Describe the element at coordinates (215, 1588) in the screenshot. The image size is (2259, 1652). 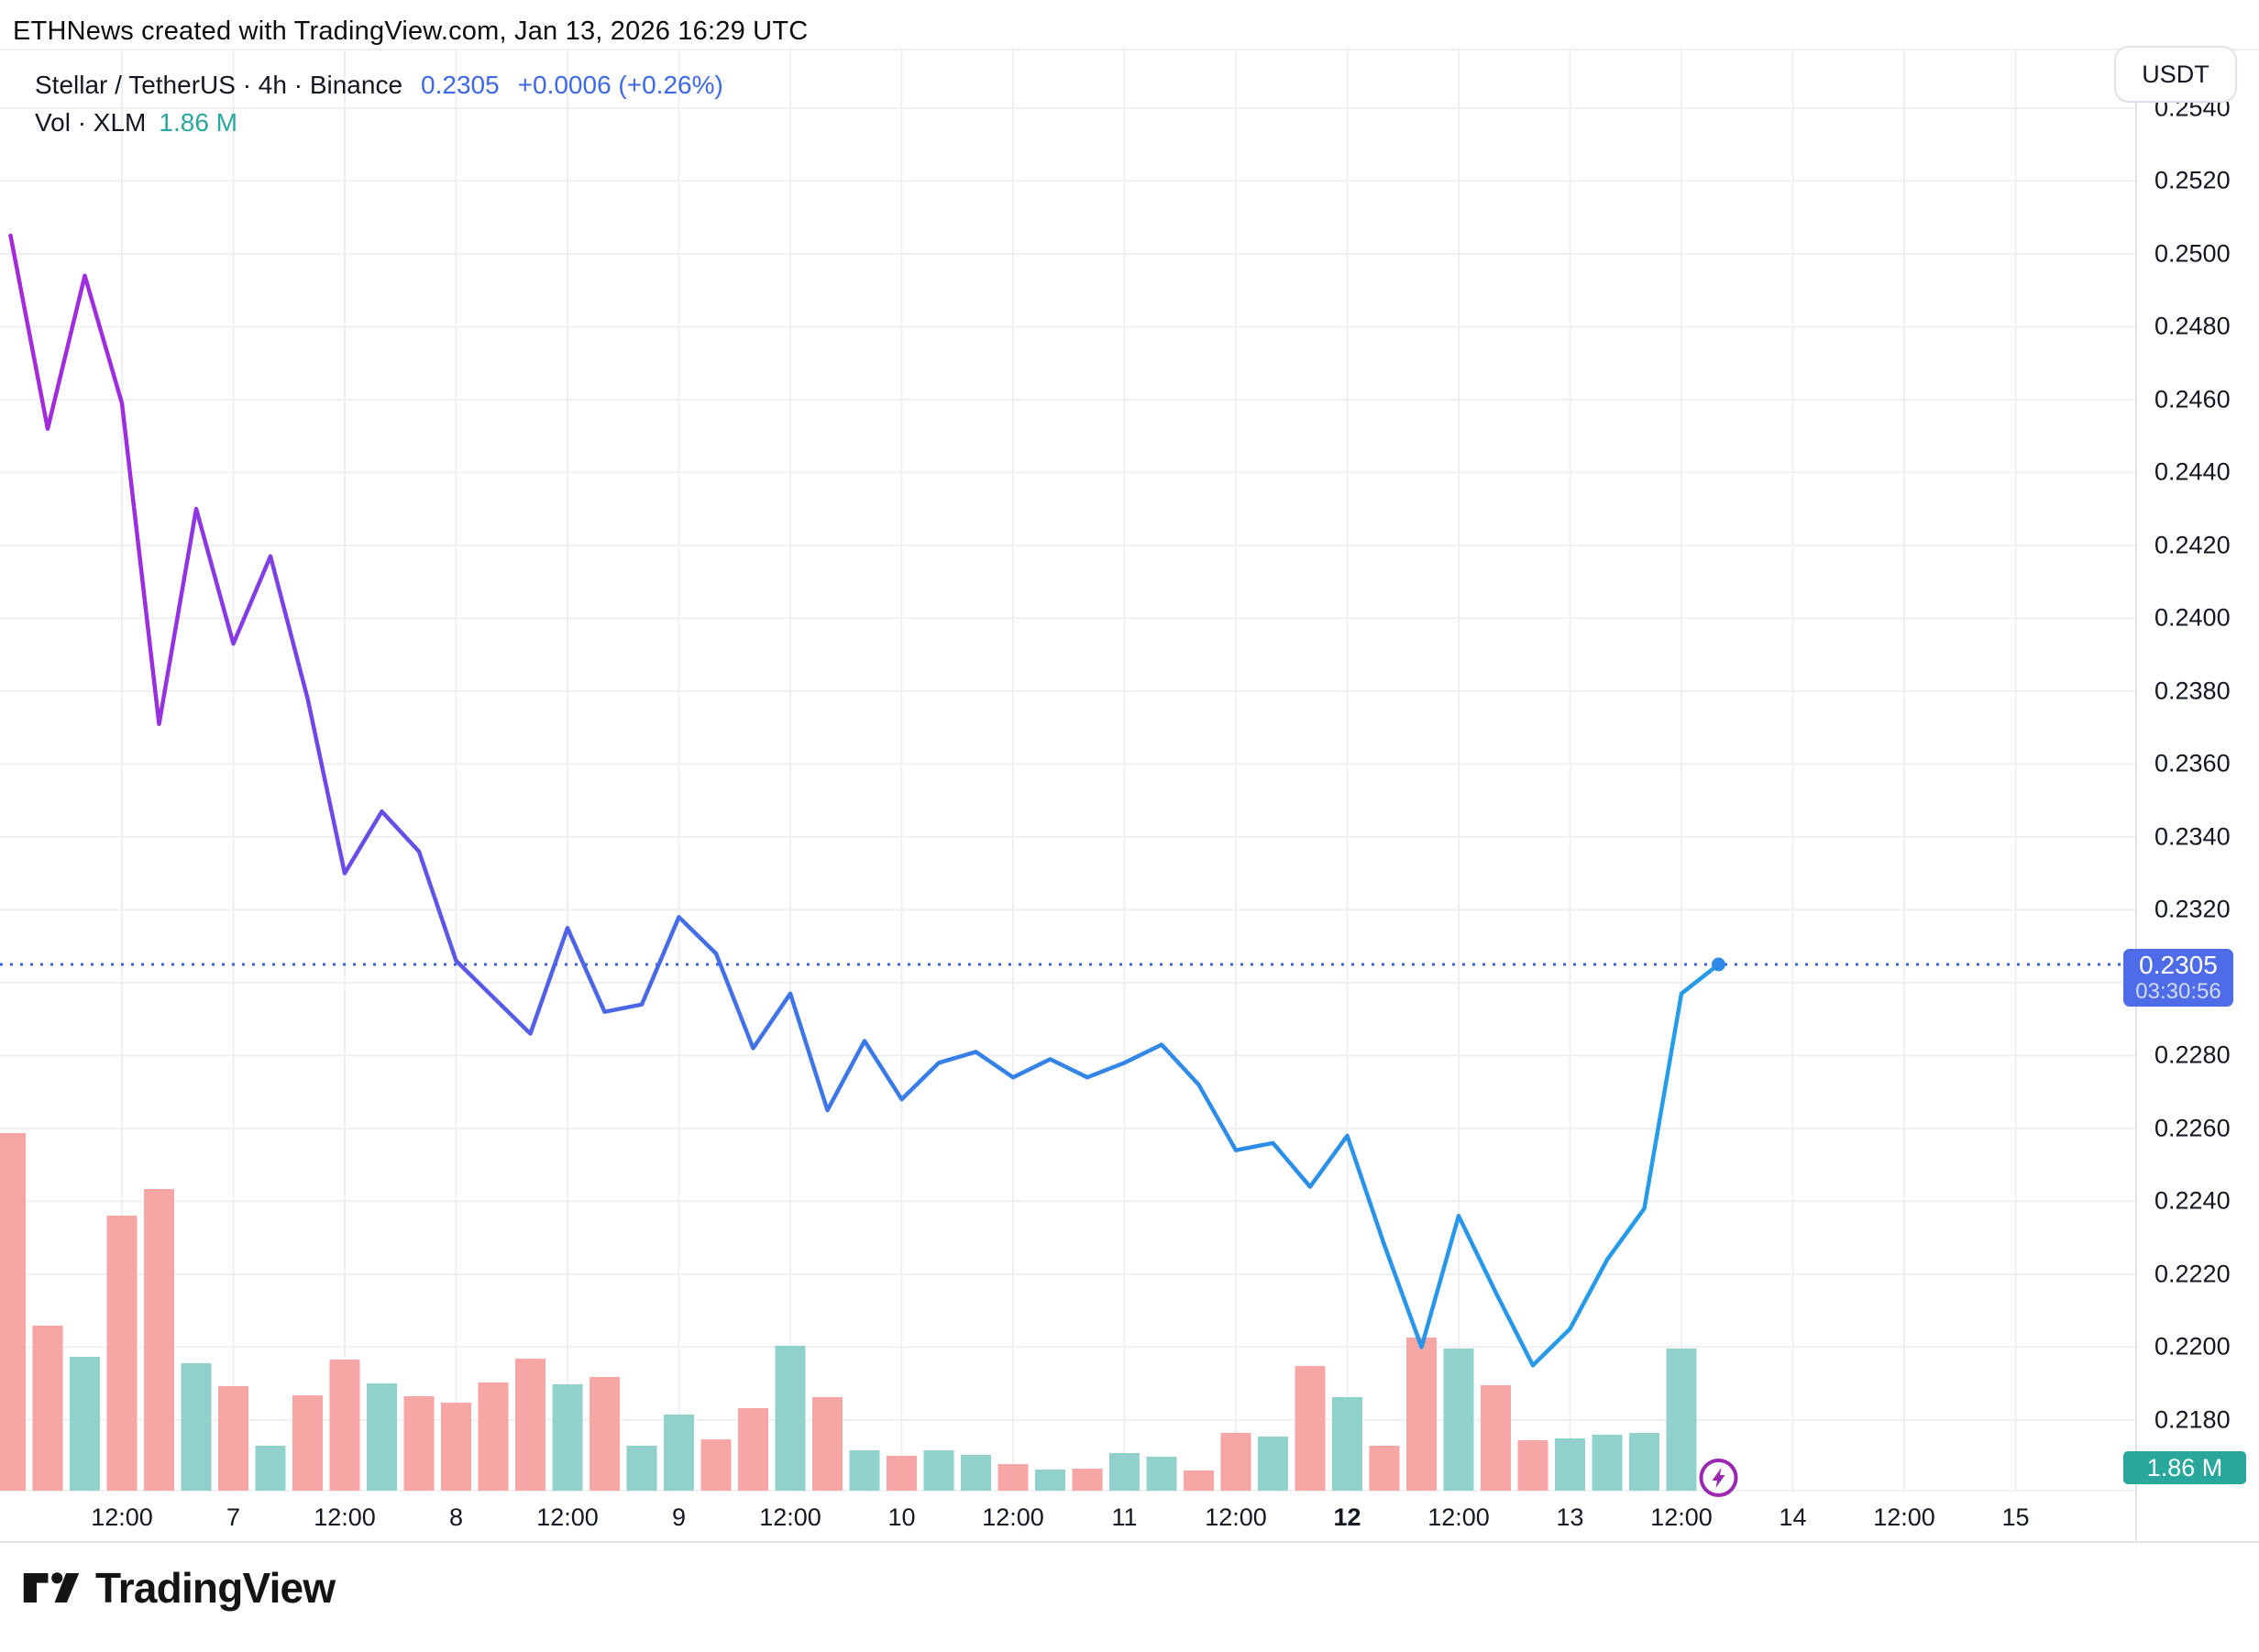
I see `tradingview-wordmark: TradingView` at that location.